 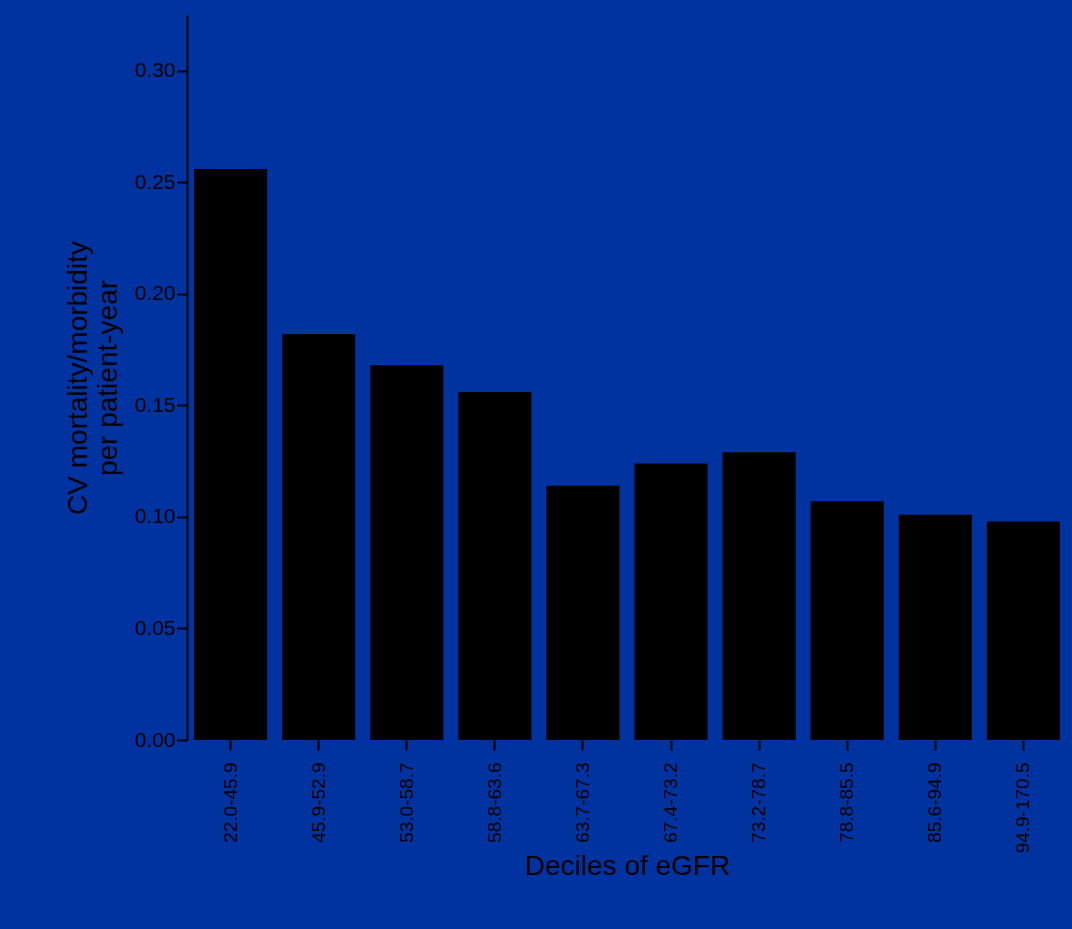 What do you see at coordinates (92, 378) in the screenshot?
I see `y-axis-title: CV mortality/morbidity per patient-year` at bounding box center [92, 378].